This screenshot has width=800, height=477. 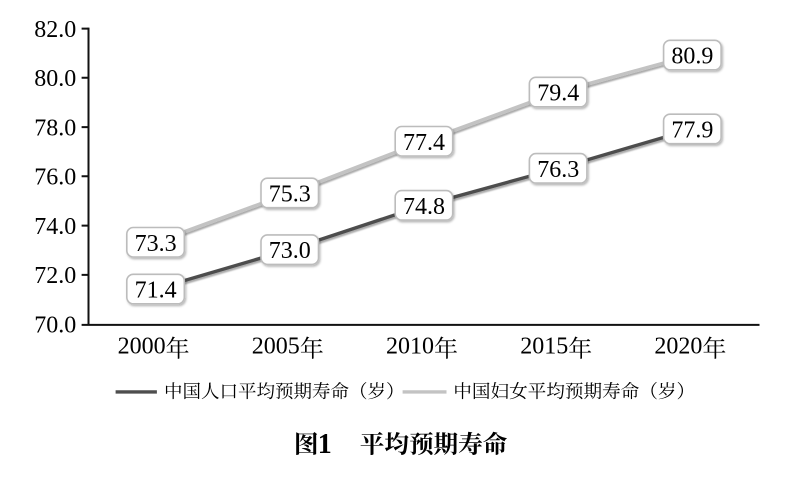 I want to click on svg-text: 80.9, so click(x=692, y=57).